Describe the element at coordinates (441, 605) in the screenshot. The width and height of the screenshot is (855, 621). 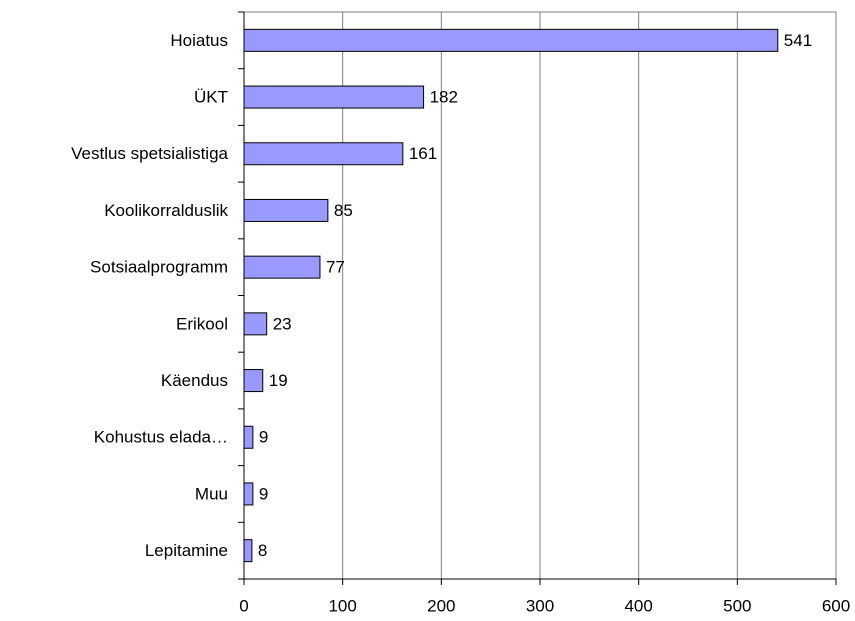
I see `x-tick-label: 200` at that location.